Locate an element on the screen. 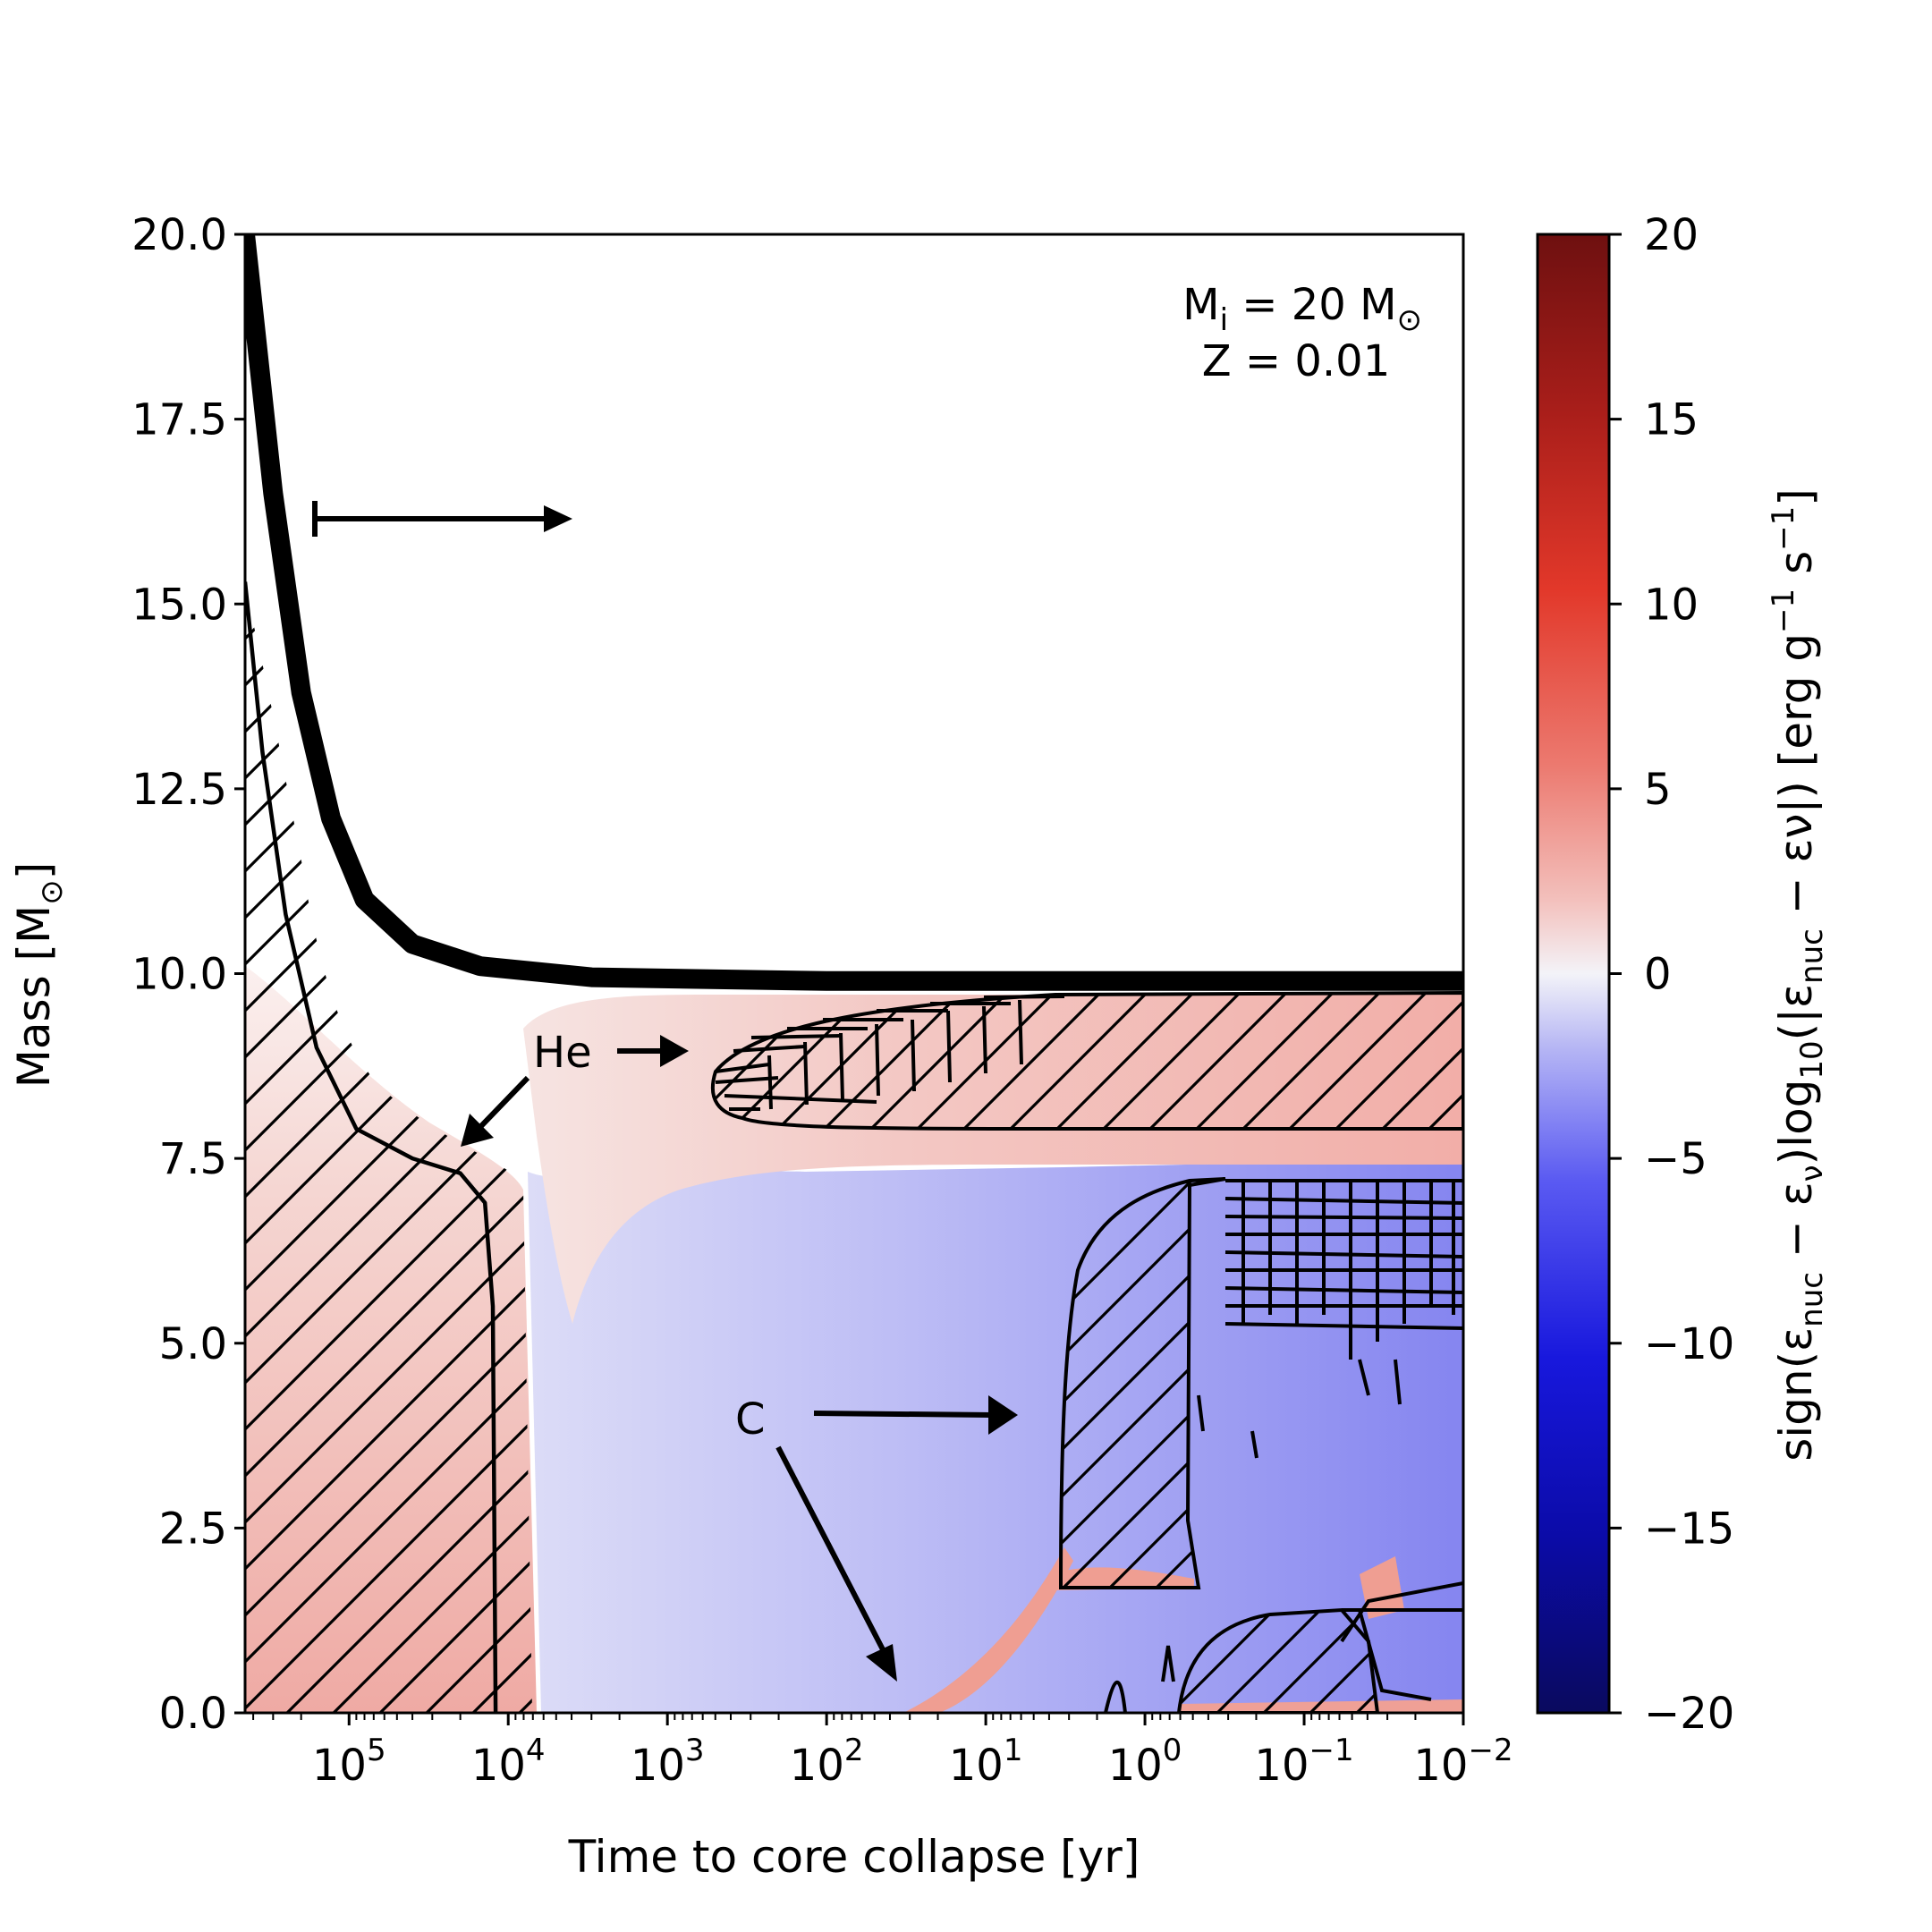 This screenshot has width=1932, height=1932. late-core-convective-hatch is located at coordinates (1278, 1660).